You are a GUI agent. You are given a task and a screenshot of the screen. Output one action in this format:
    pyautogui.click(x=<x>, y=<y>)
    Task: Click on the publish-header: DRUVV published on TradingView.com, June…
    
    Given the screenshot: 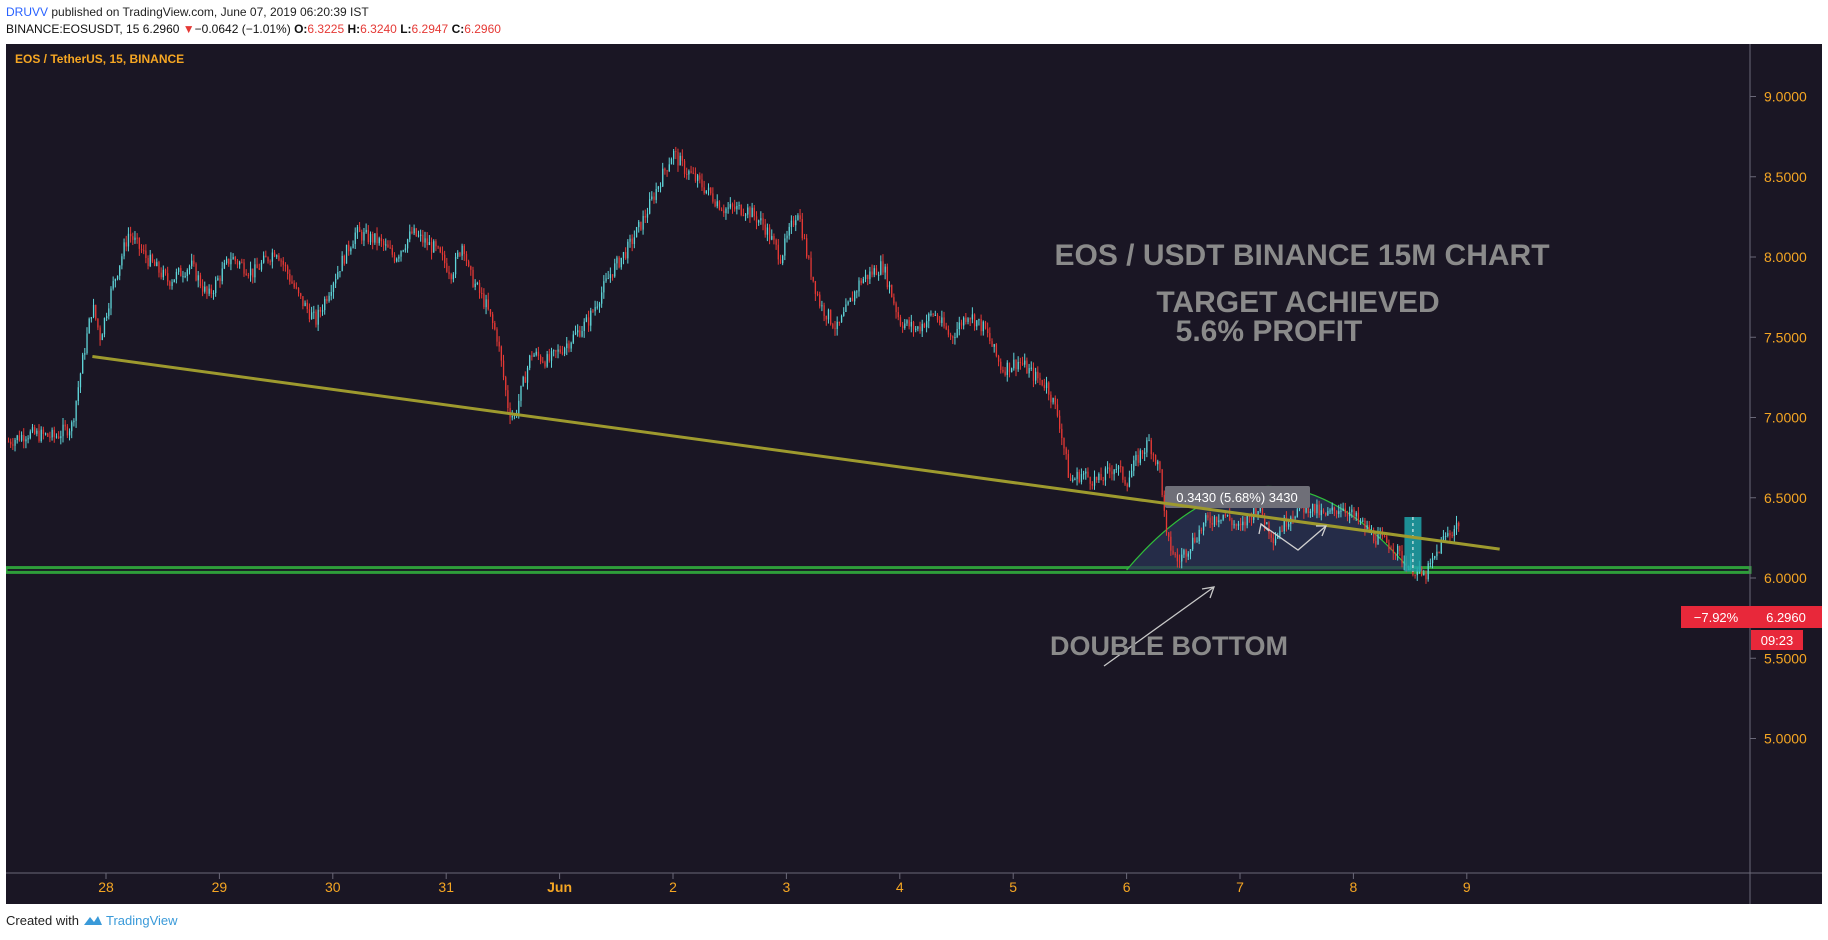 What is the action you would take?
    pyautogui.click(x=914, y=22)
    